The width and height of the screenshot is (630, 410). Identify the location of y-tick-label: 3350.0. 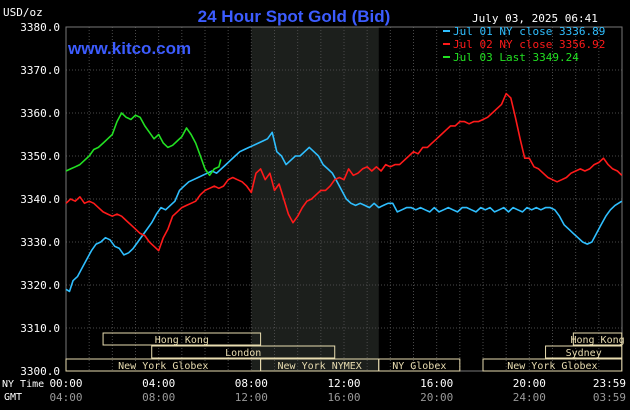
(40, 156).